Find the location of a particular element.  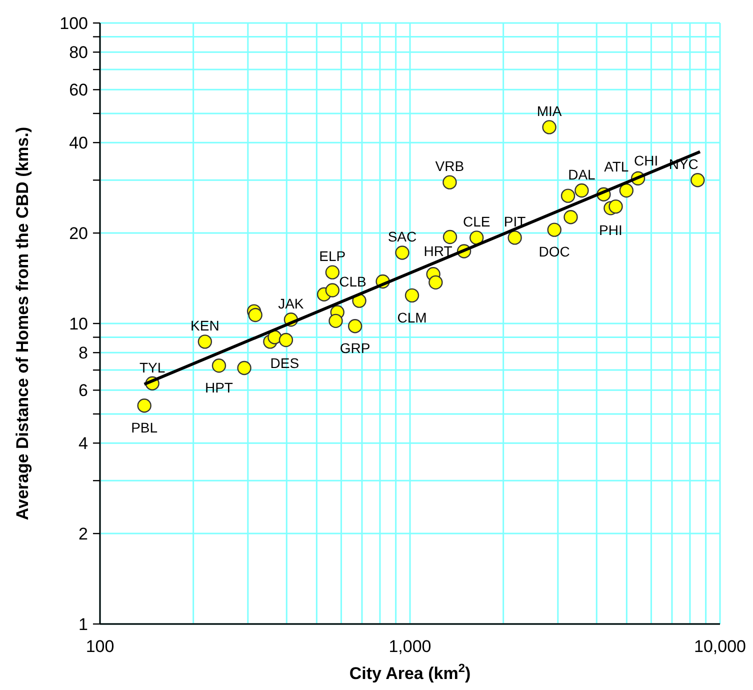

annotation: VRB is located at coordinates (449, 166).